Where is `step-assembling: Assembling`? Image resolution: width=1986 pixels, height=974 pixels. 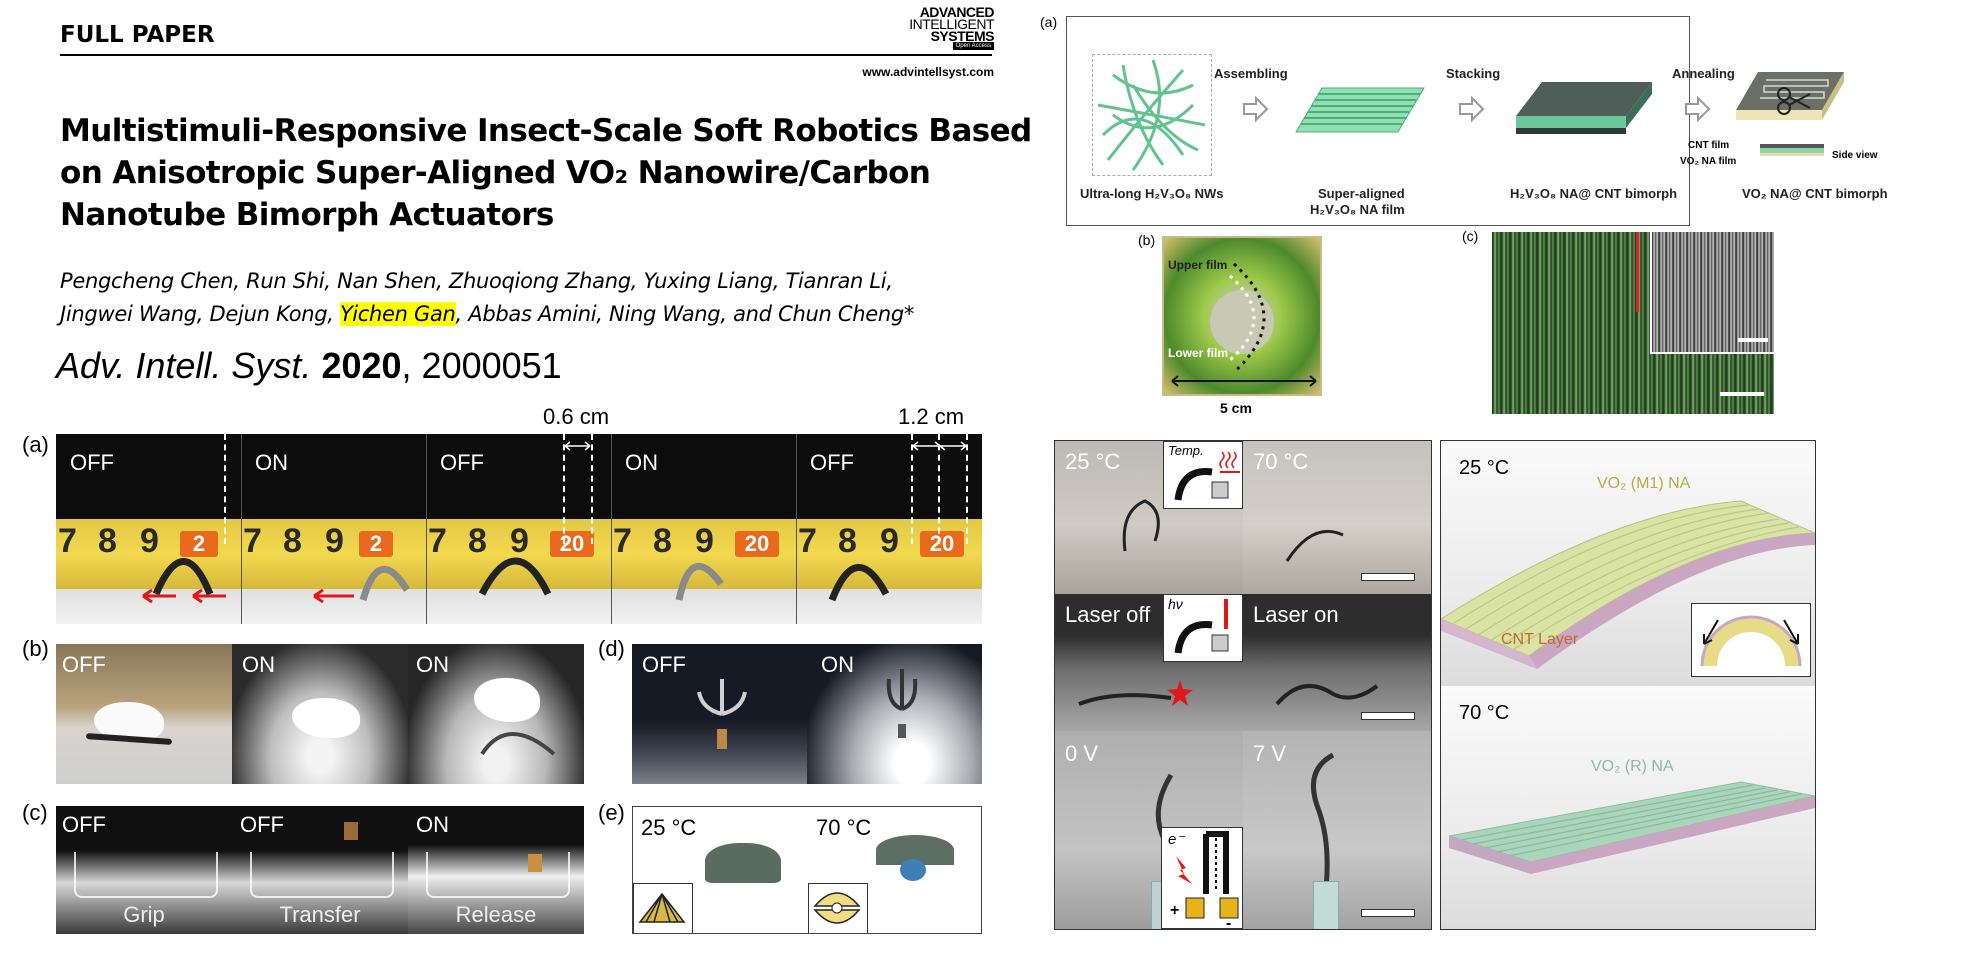 step-assembling: Assembling is located at coordinates (1251, 73).